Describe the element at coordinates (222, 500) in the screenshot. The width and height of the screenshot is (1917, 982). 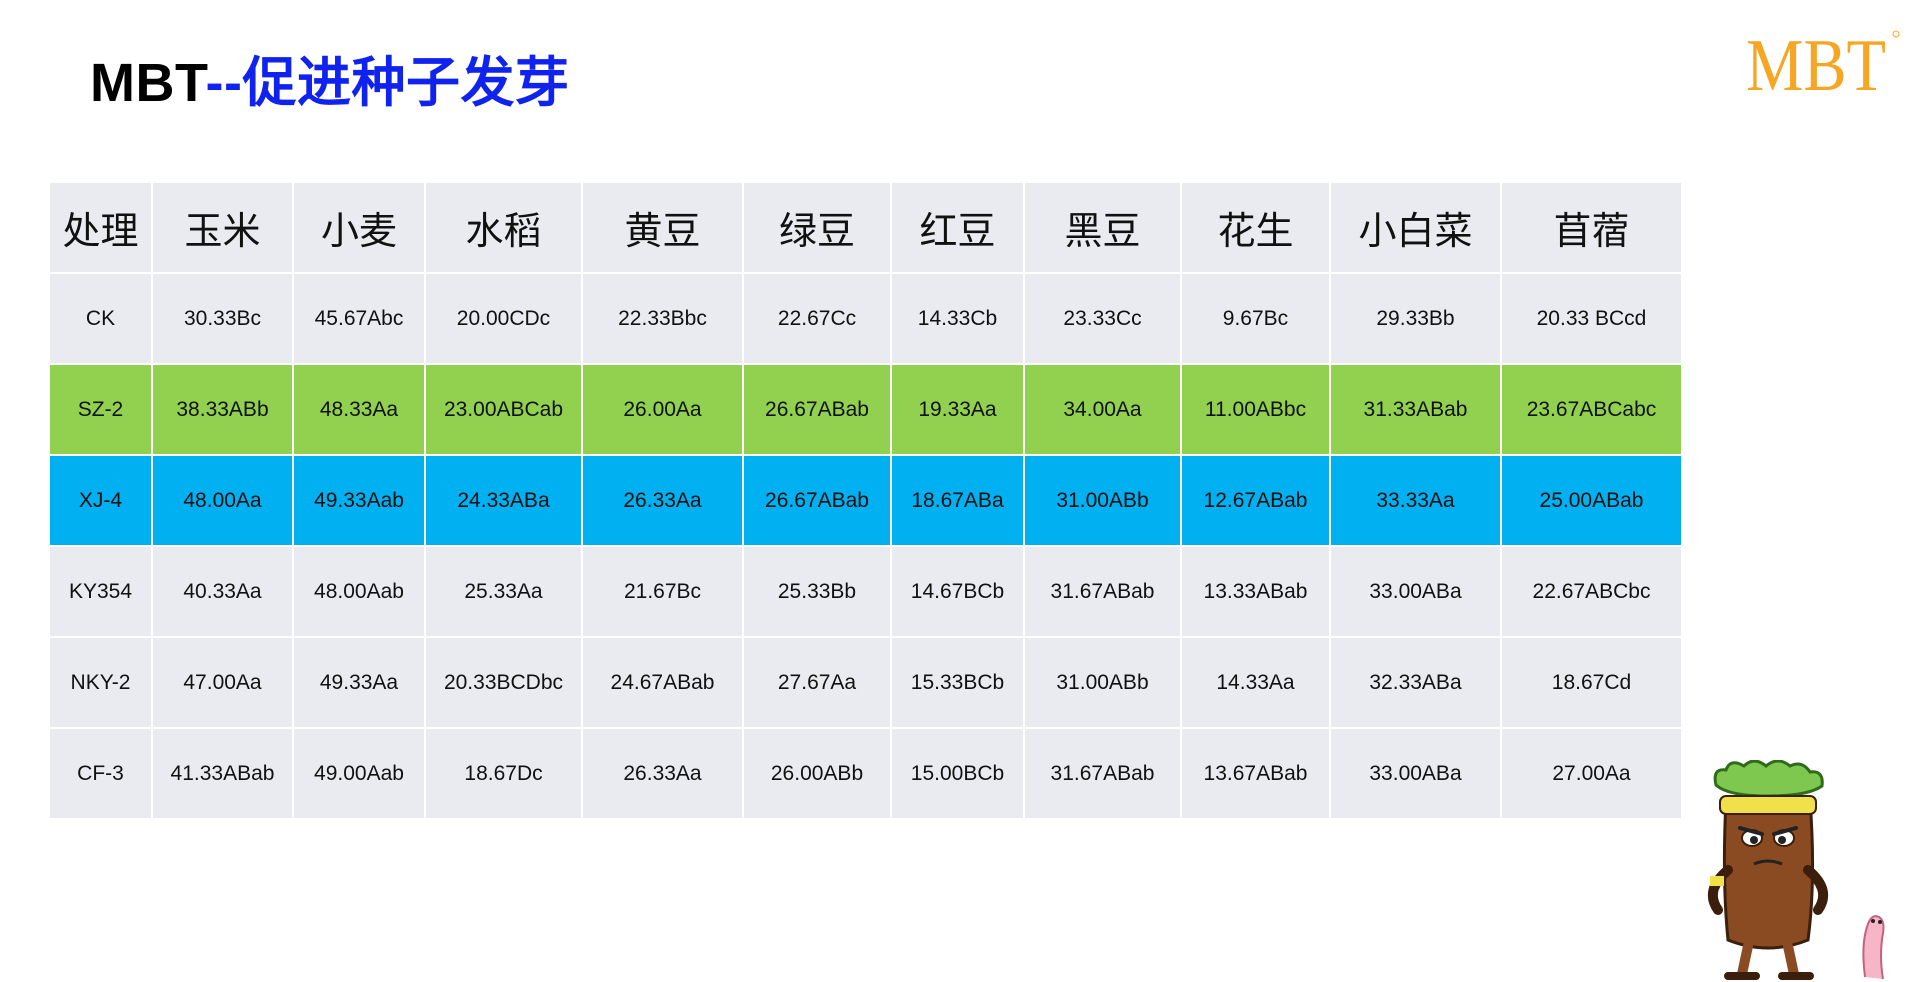
I see `value-cell: 48.00Aa` at that location.